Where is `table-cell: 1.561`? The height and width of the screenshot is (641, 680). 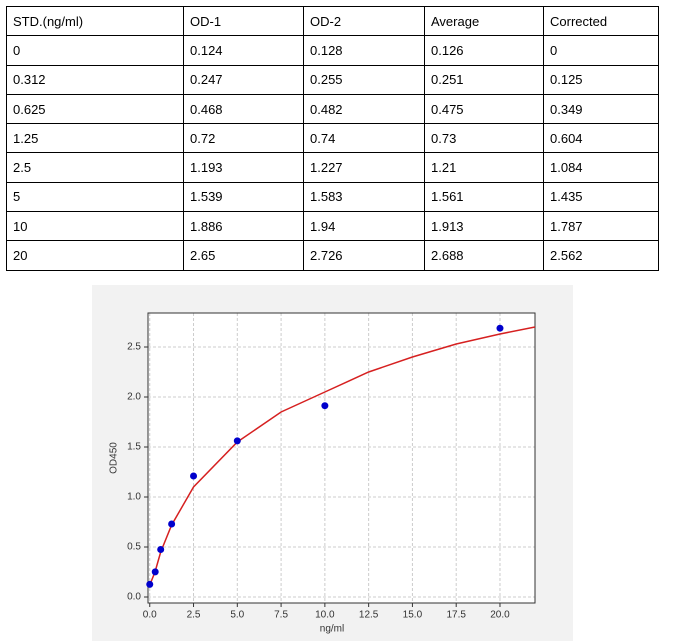 table-cell: 1.561 is located at coordinates (484, 197).